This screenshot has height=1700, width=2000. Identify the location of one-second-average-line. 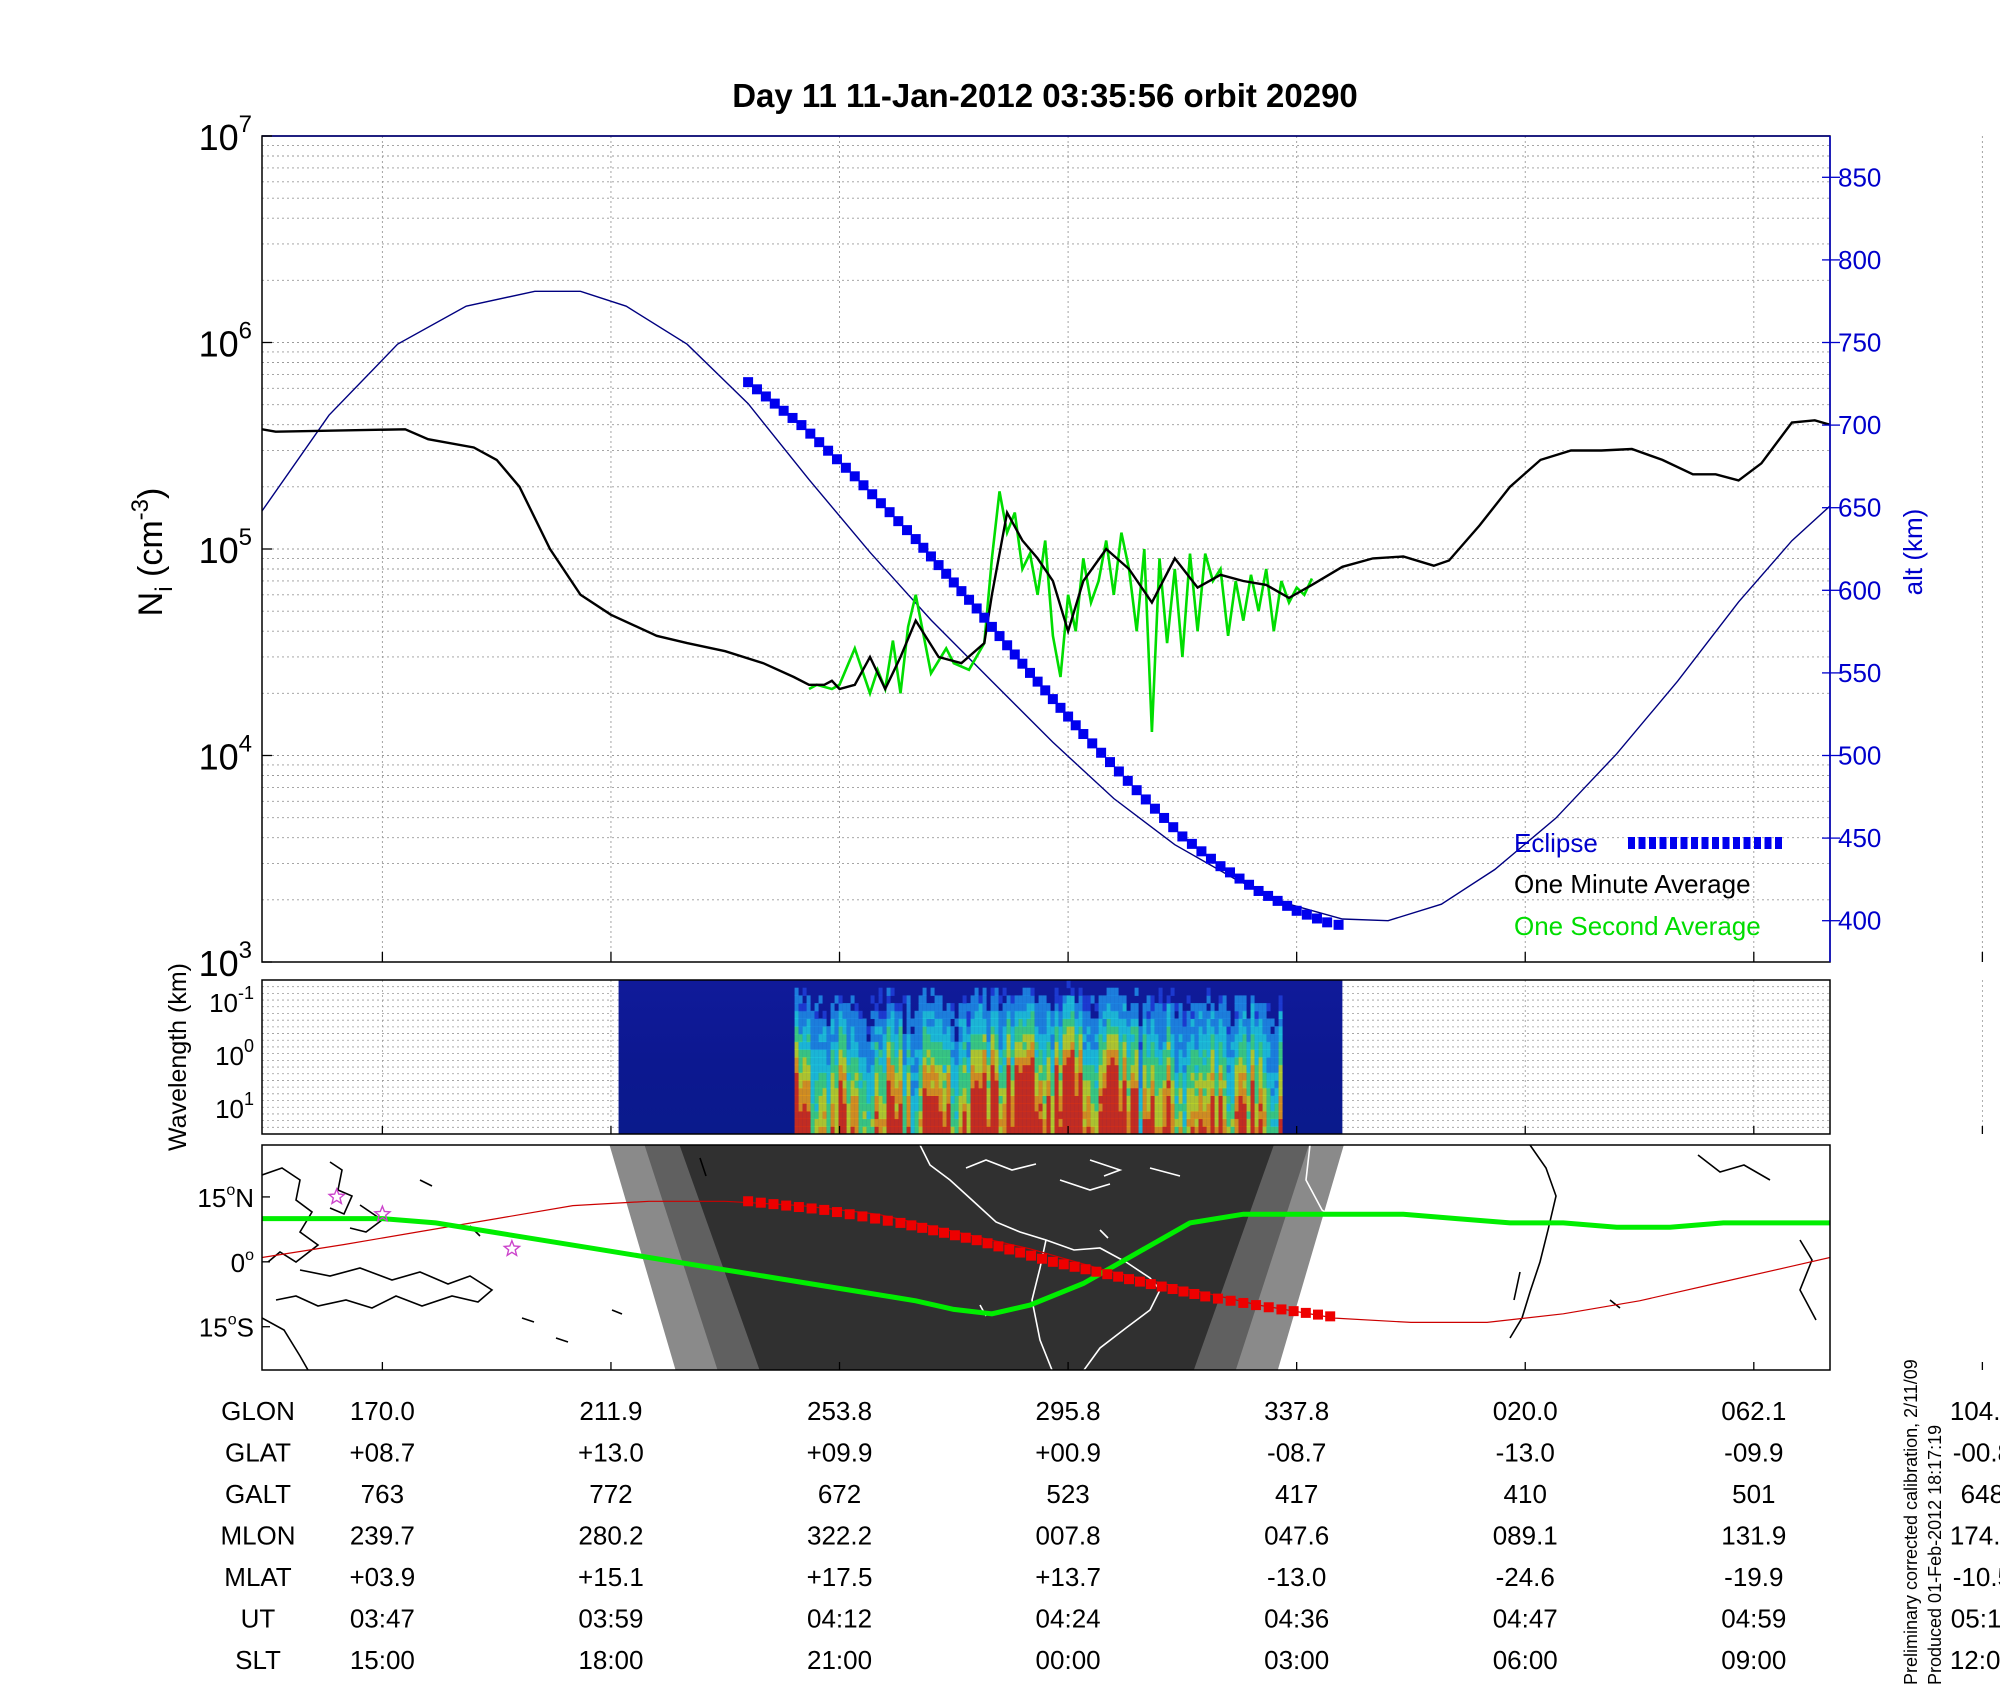
(1061, 612).